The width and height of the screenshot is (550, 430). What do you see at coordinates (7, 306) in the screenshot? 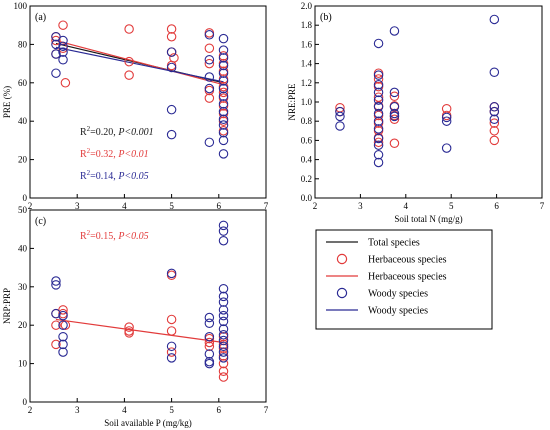
I see `y-axis-title: NRP:PRP` at bounding box center [7, 306].